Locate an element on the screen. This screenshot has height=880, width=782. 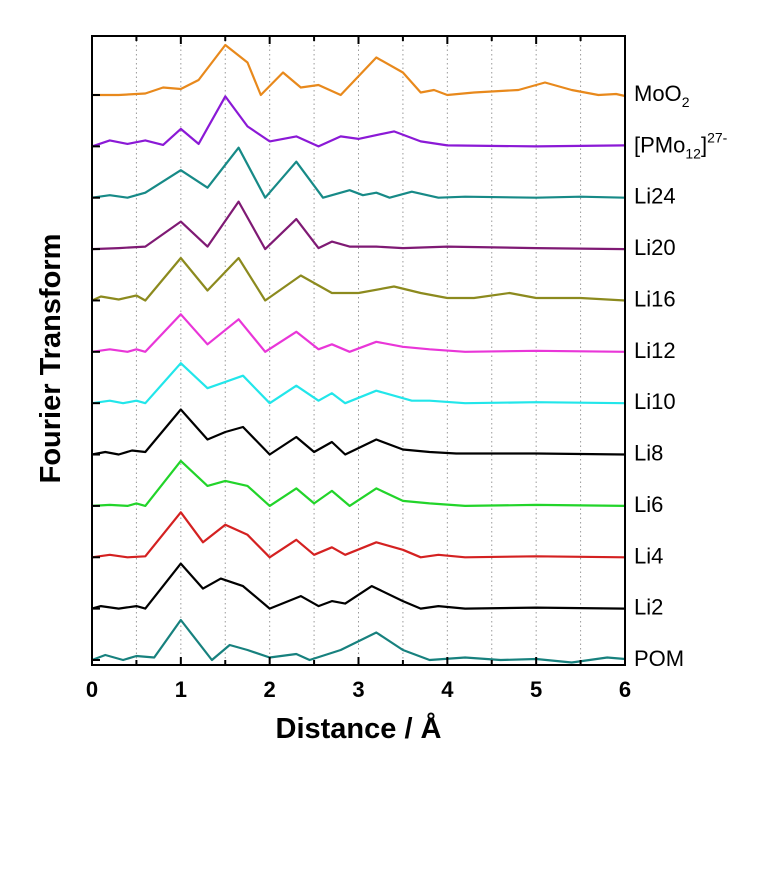
x-tick-label: 0 is located at coordinates (92, 689).